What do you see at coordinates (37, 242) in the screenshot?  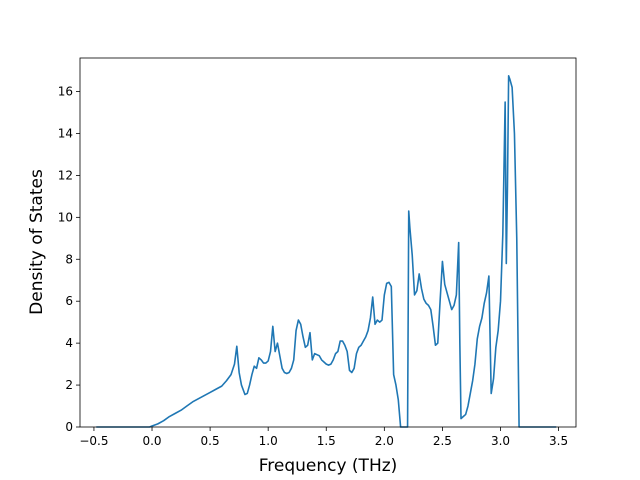 I see `y-axis-label: Density of States` at bounding box center [37, 242].